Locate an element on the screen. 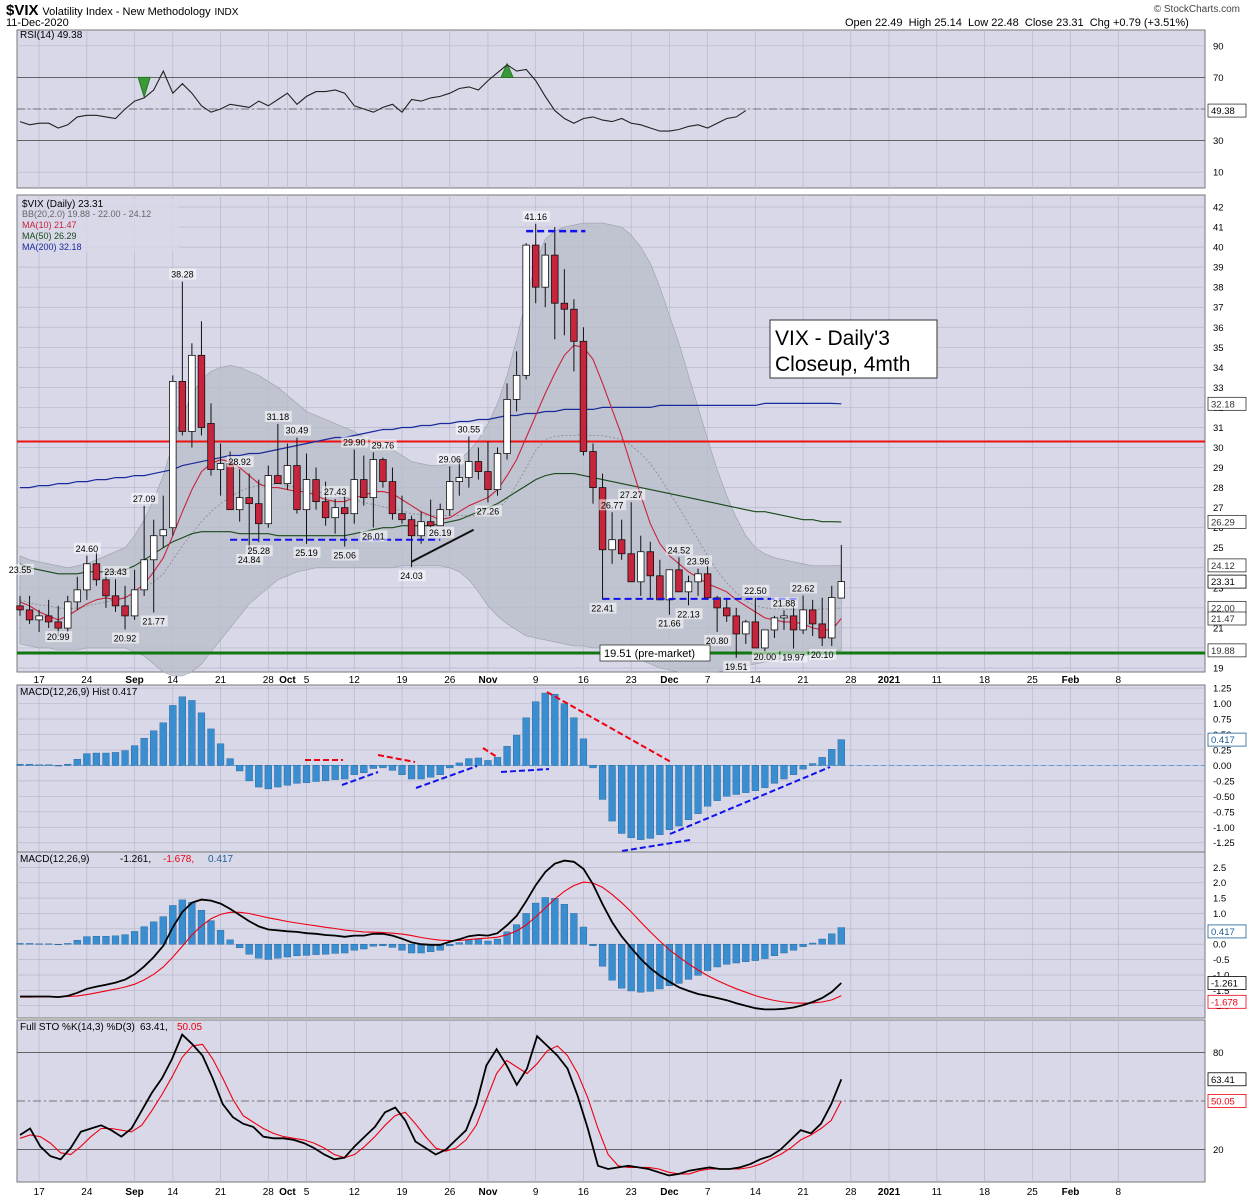  price-label-text: 24.60 is located at coordinates (87, 549).